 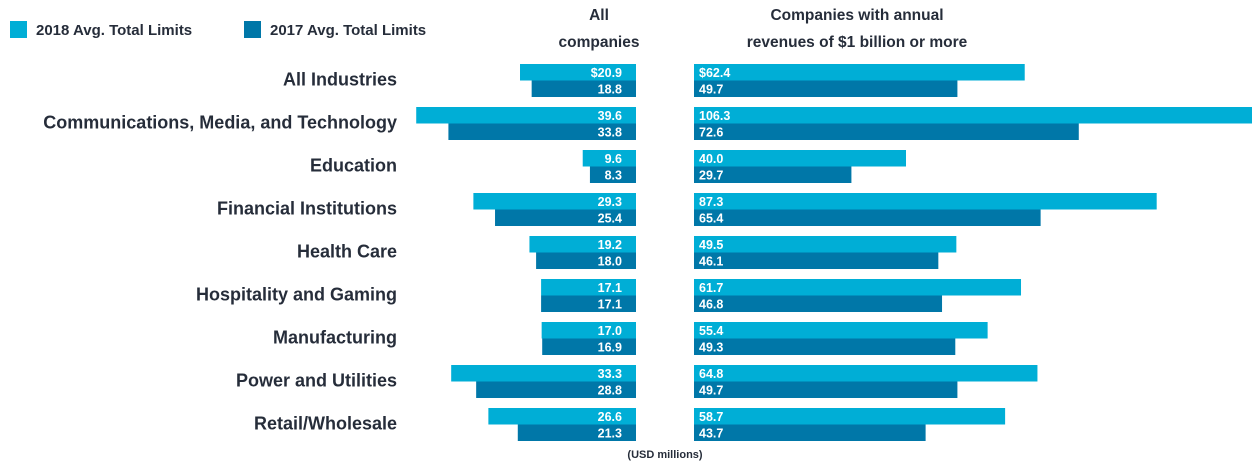 I want to click on bar-all-2017-retail-wholesale, so click(x=576, y=432).